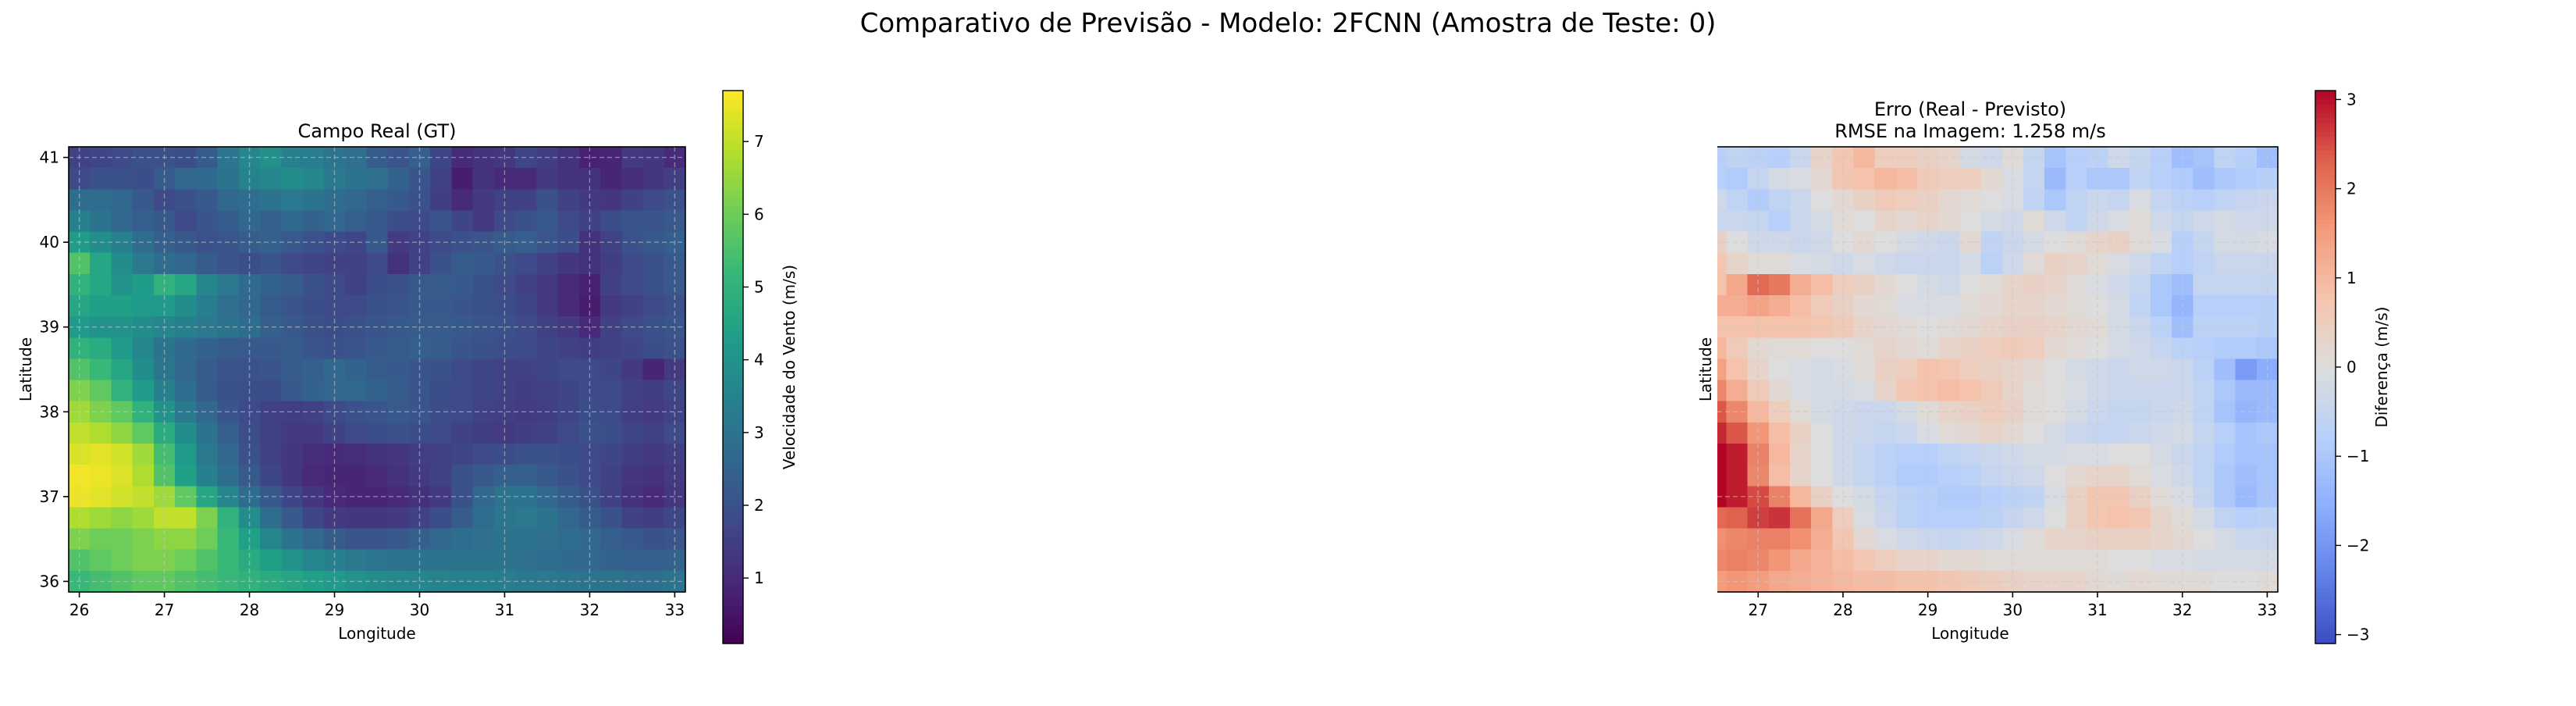  What do you see at coordinates (2097, 610) in the screenshot?
I see `x-tick-label: 31` at bounding box center [2097, 610].